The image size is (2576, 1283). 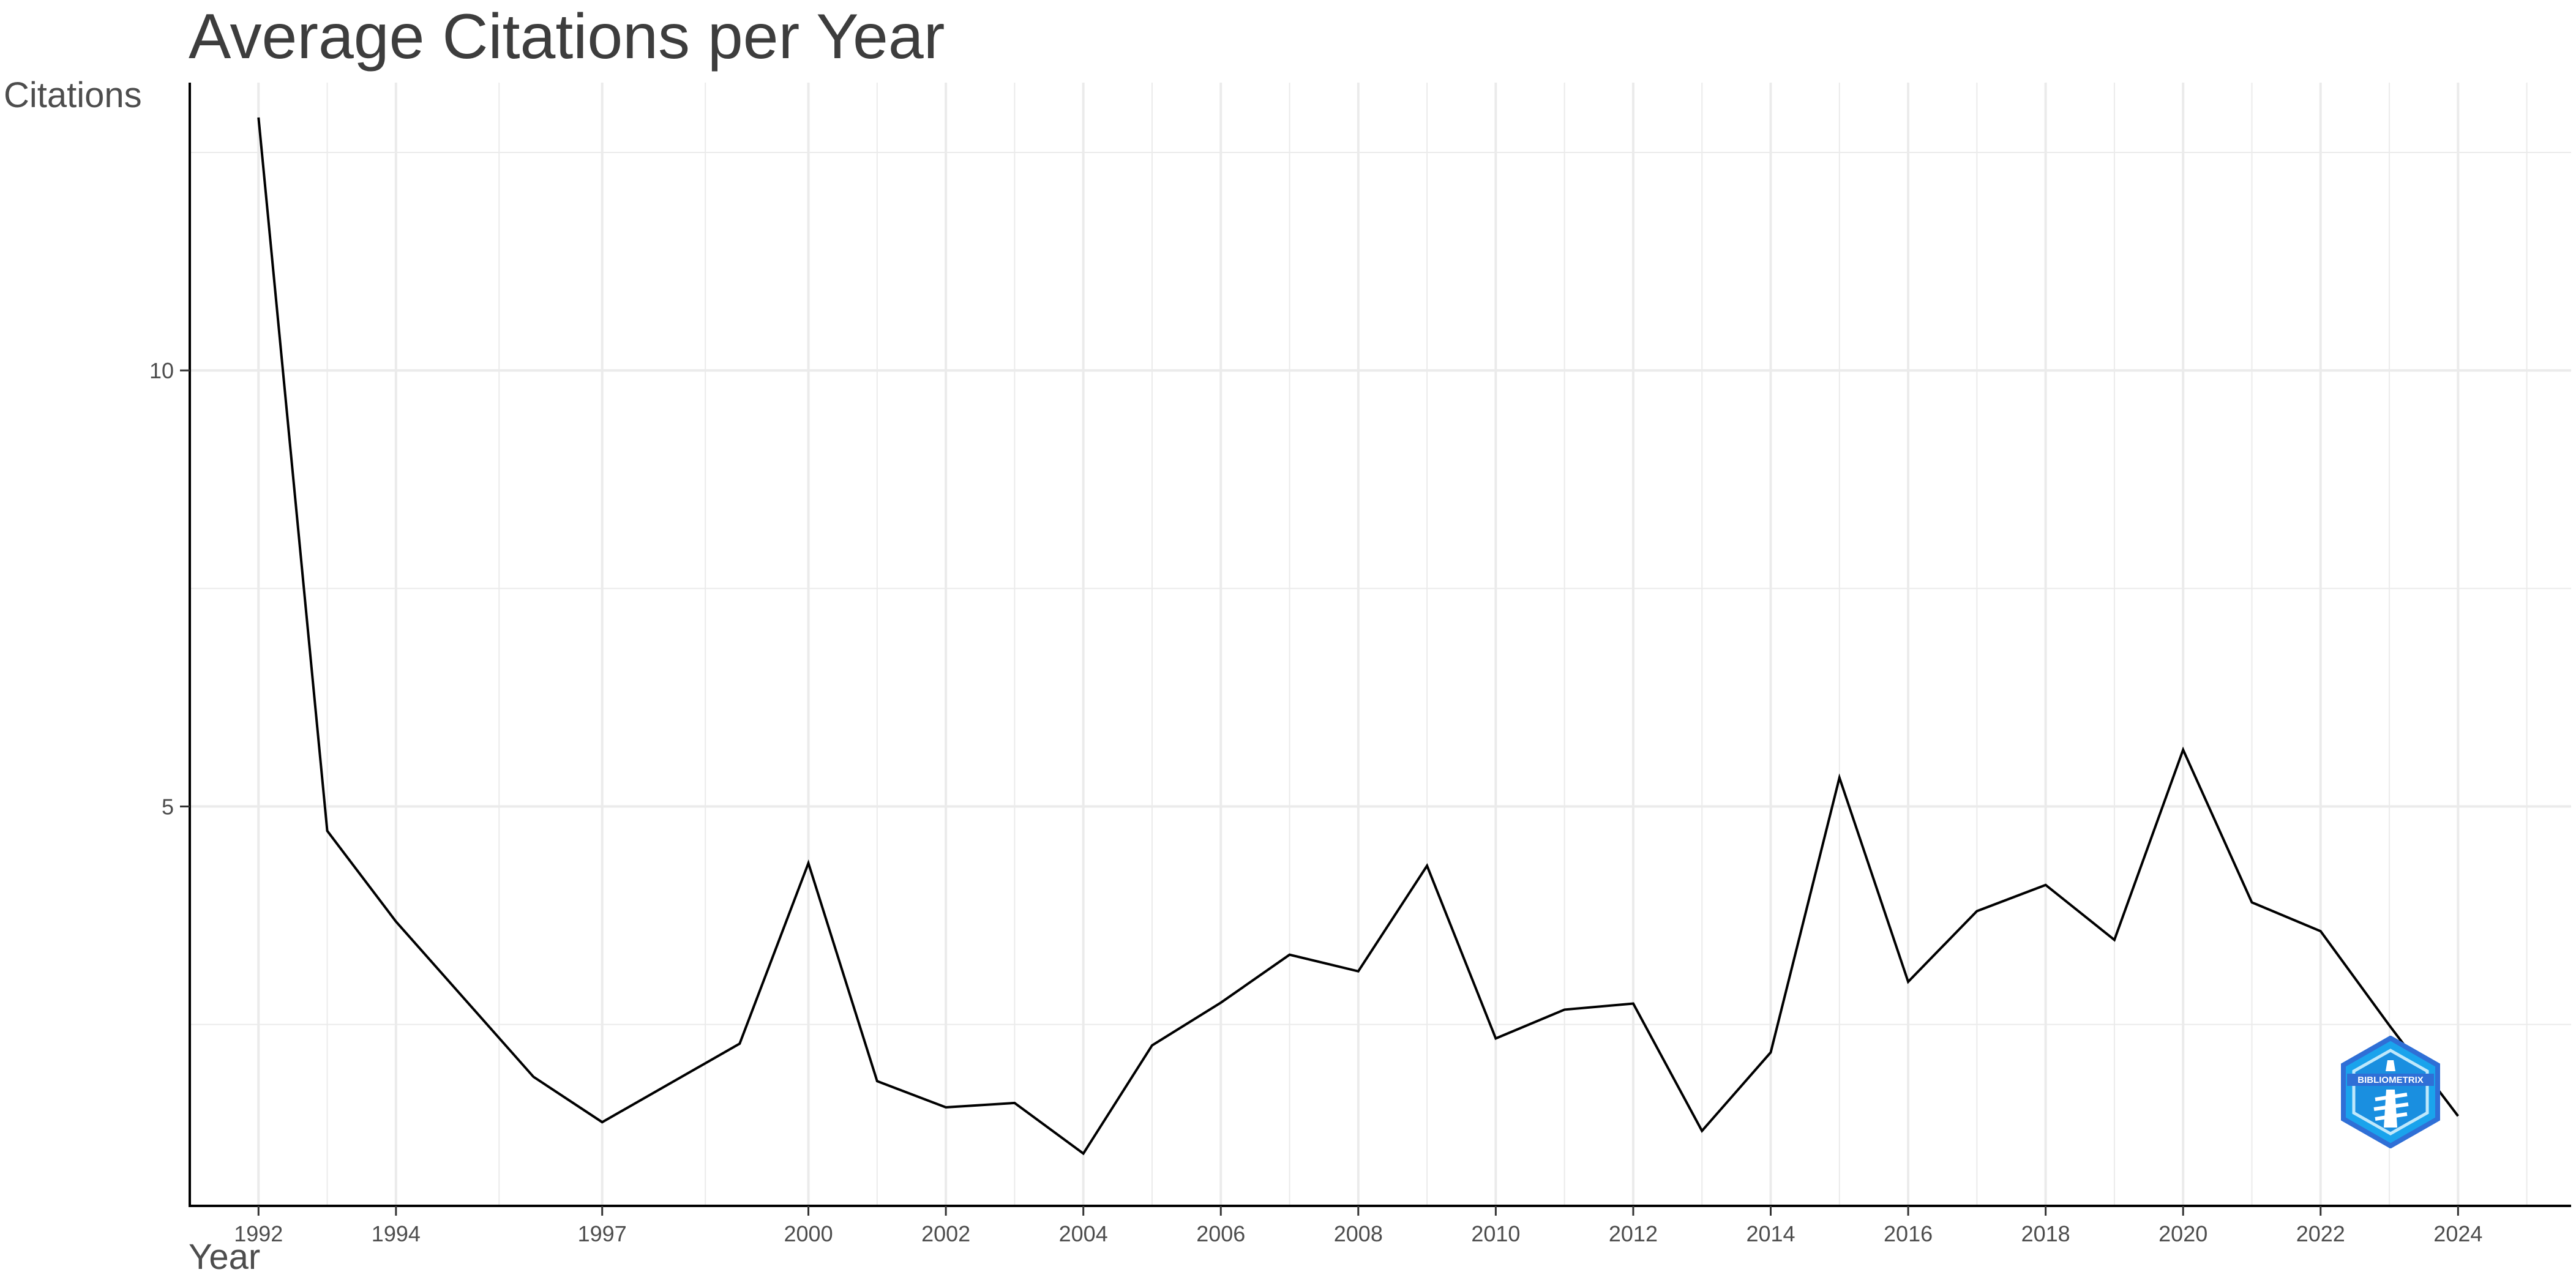 I want to click on x-tick-label: 1997, so click(x=603, y=1233).